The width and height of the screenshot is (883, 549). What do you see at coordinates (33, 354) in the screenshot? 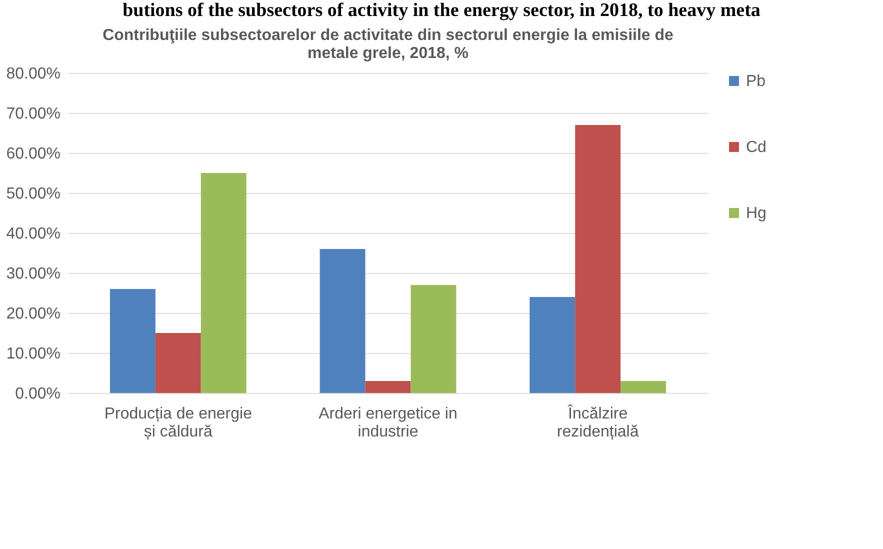
I see `y-tick-label: 10.00%` at bounding box center [33, 354].